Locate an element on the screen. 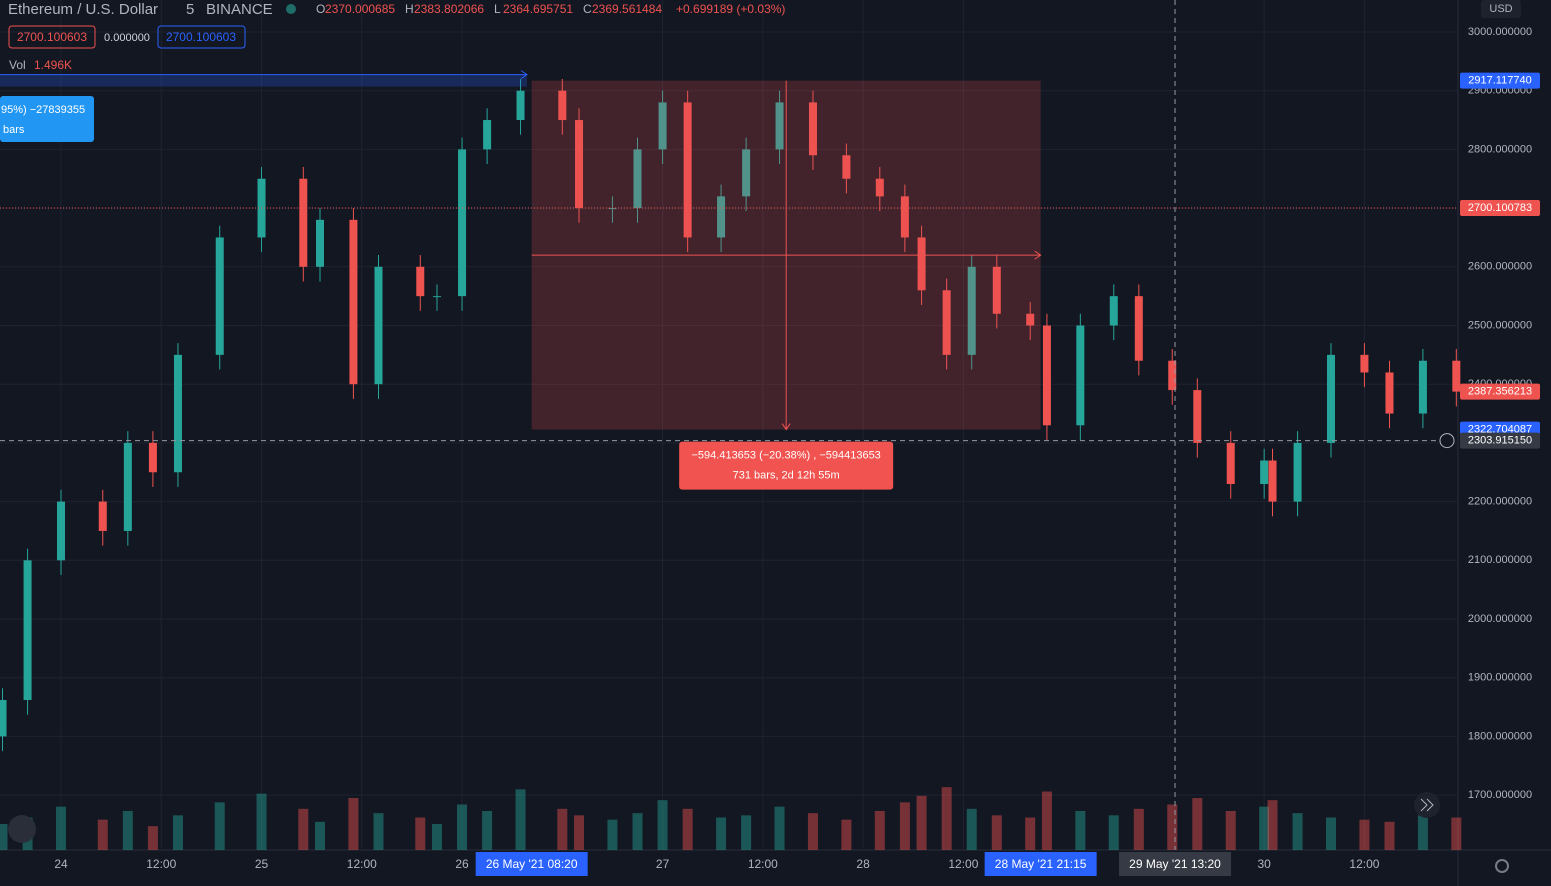 This screenshot has width=1551, height=886. ohlc-value: 2369.561484 is located at coordinates (627, 9).